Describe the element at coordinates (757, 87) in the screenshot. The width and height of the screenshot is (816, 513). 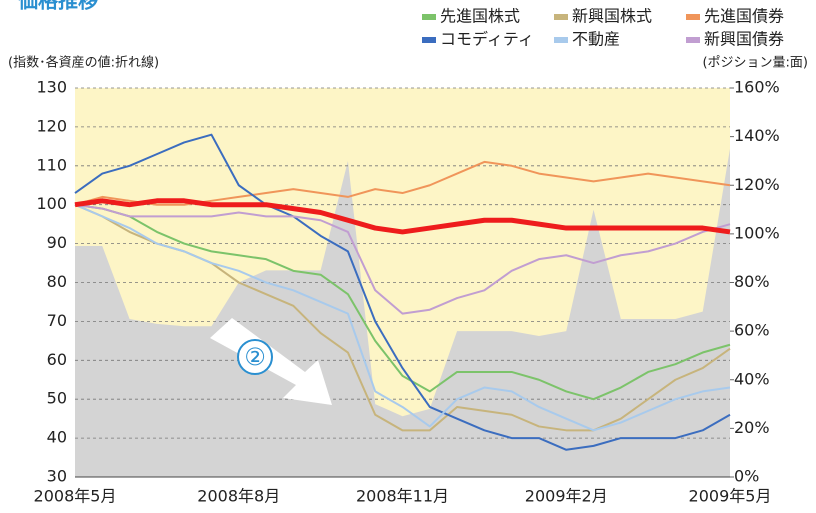
I see `y2-tick-label: 160%` at that location.